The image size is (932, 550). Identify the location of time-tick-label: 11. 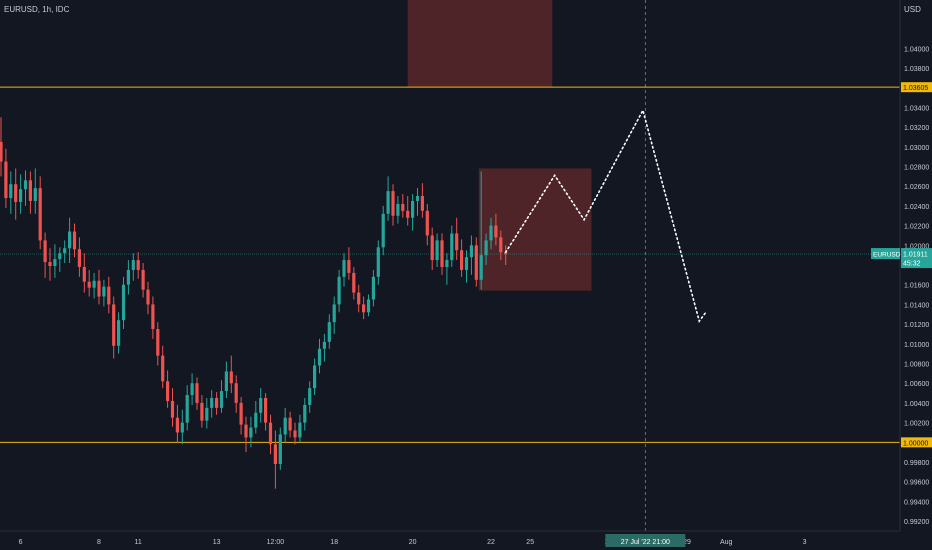
(138, 542).